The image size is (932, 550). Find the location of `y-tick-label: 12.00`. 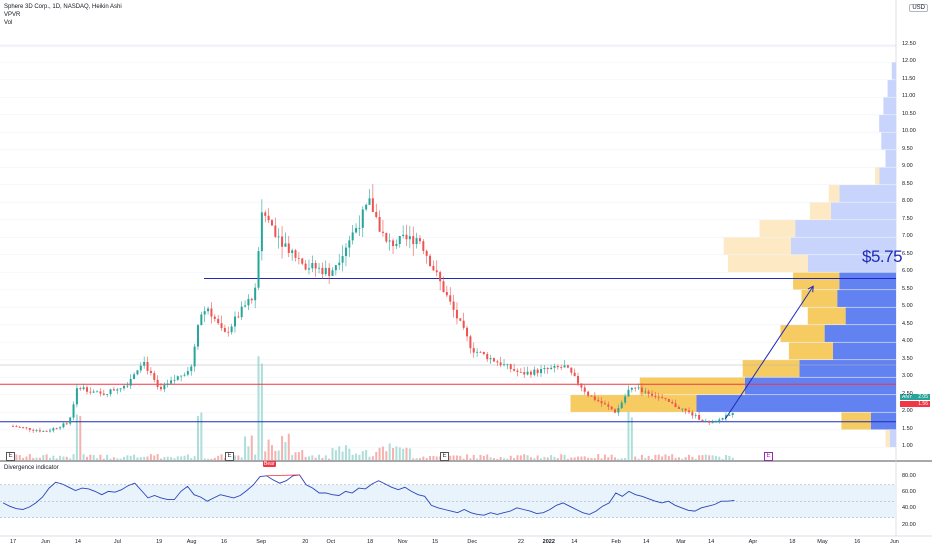

y-tick-label: 12.00 is located at coordinates (909, 61).